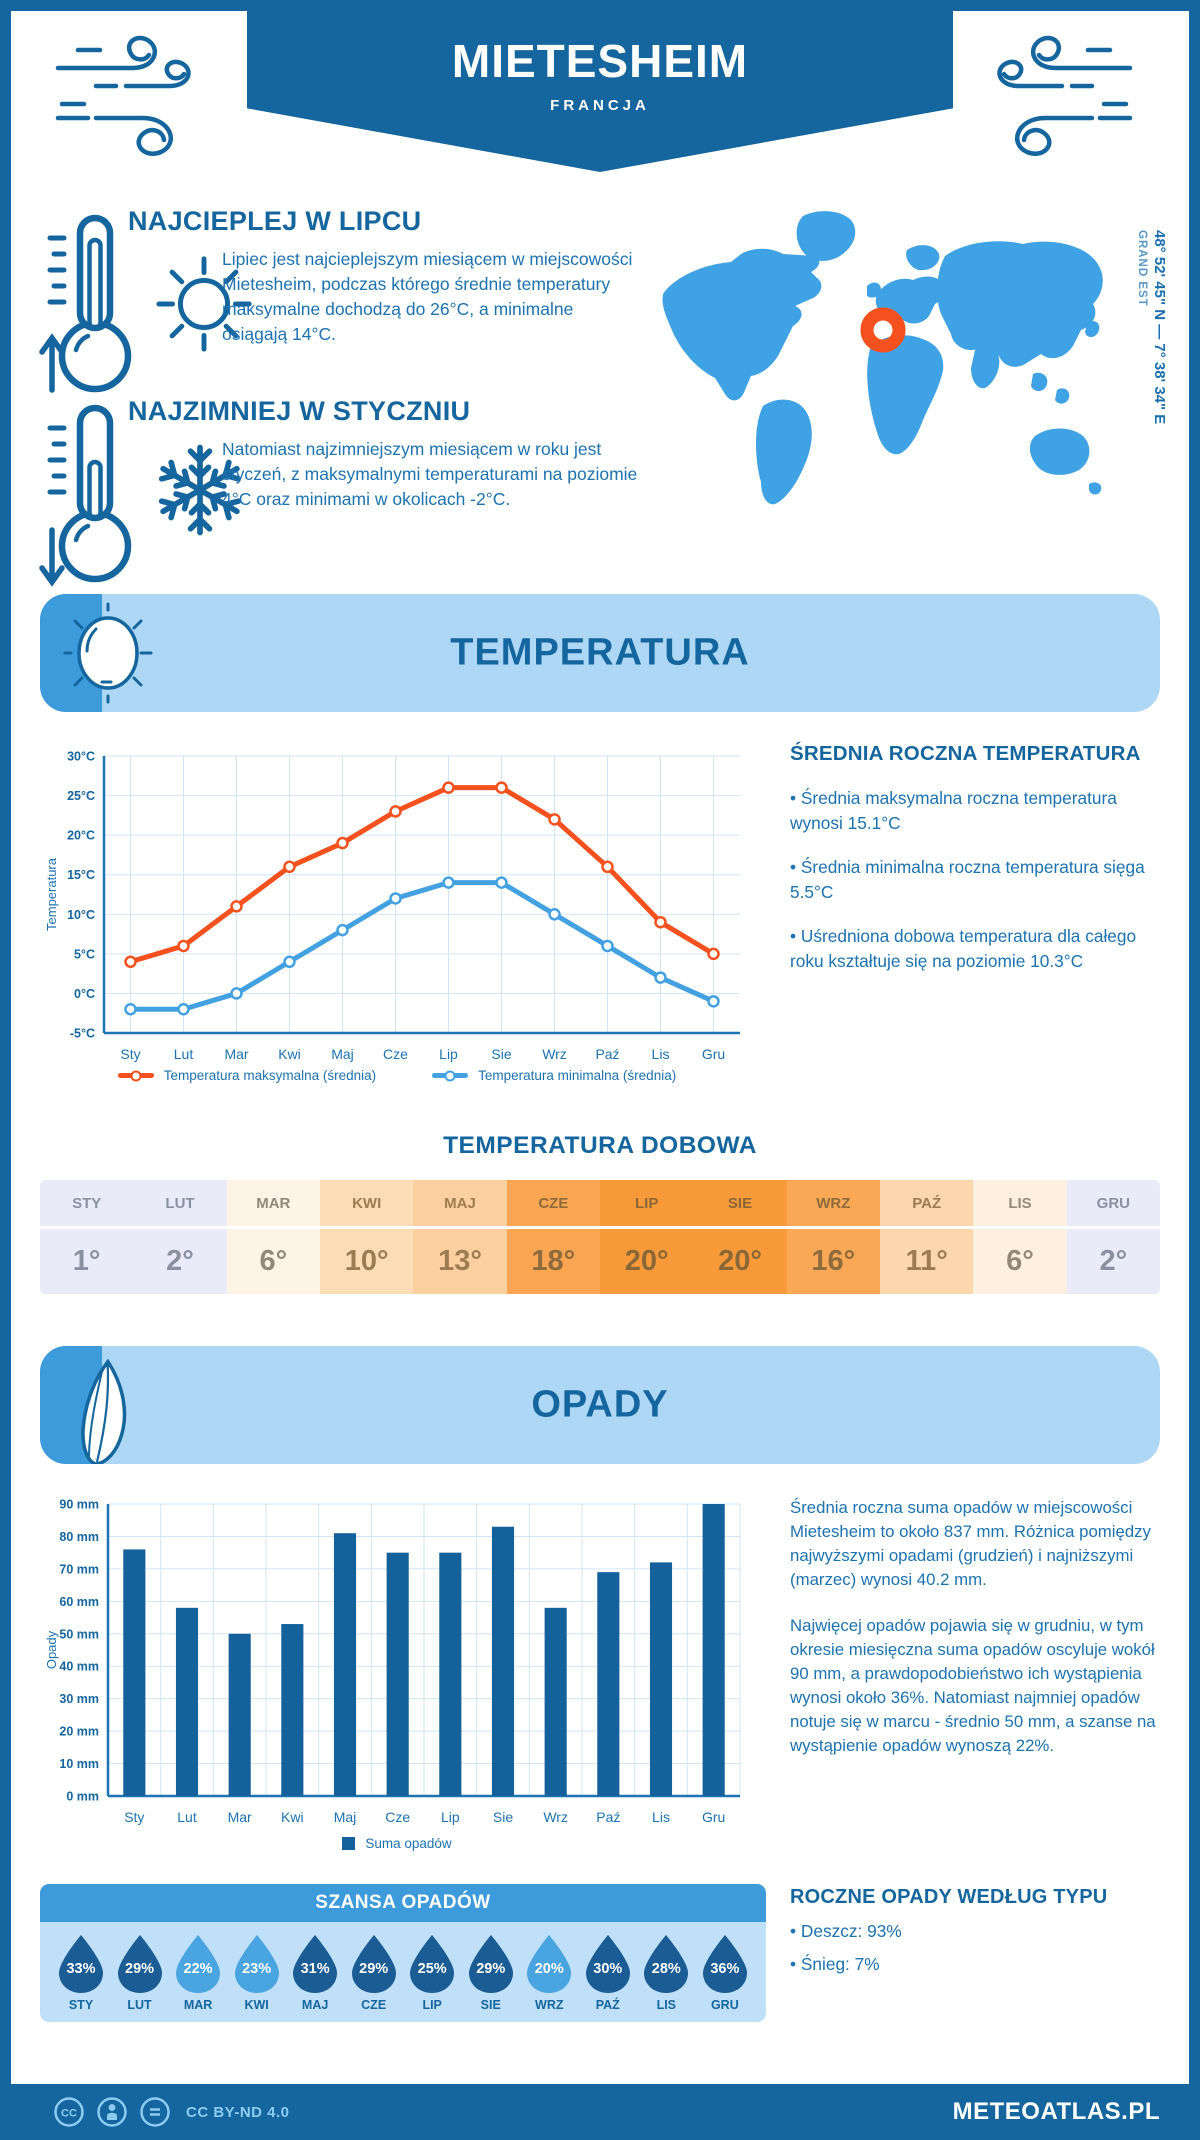 The width and height of the screenshot is (1200, 2140). What do you see at coordinates (81, 915) in the screenshot?
I see `svg-text: 10°C` at bounding box center [81, 915].